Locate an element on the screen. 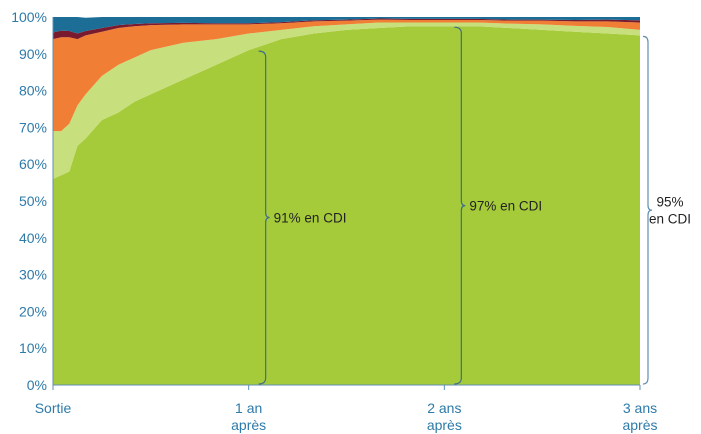  x-tick-label: 3 ans is located at coordinates (640, 408).